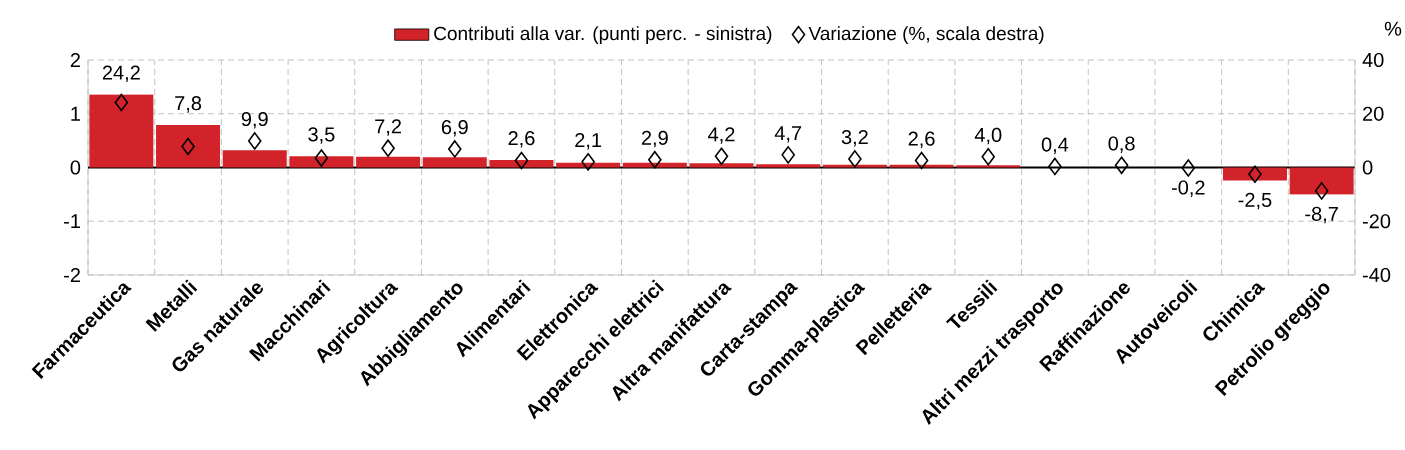 The width and height of the screenshot is (1405, 450). Describe the element at coordinates (1373, 60) in the screenshot. I see `y2-tick-label: 40` at that location.